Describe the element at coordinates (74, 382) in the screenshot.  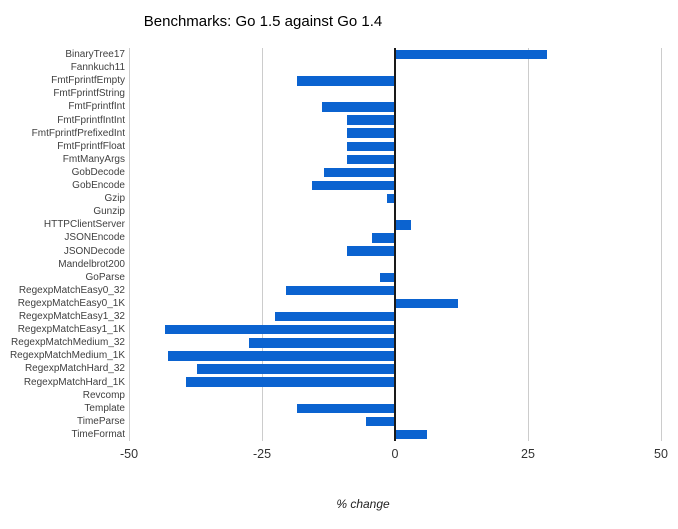
I see `y-label-RegexpMatchHard_1K: RegexpMatchHard_1K` at that location.